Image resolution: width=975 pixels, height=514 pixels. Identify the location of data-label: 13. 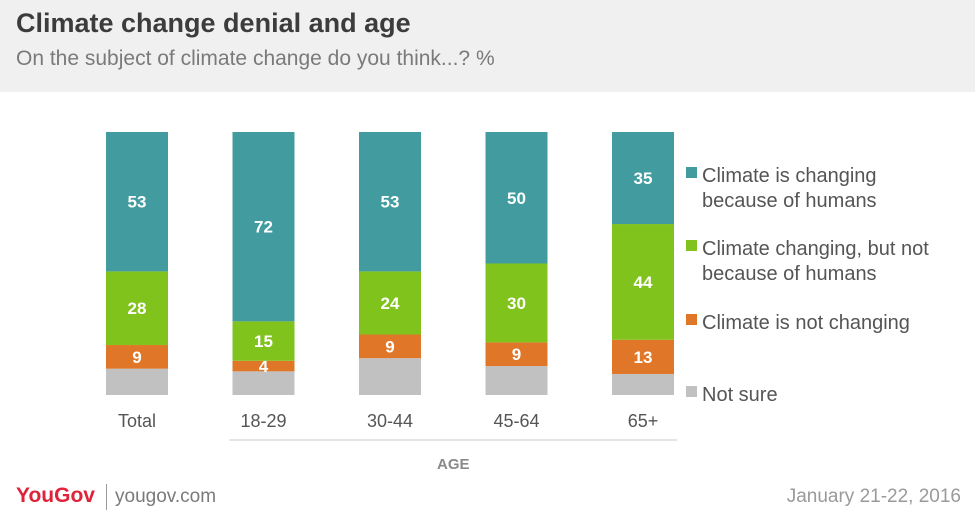
(643, 357).